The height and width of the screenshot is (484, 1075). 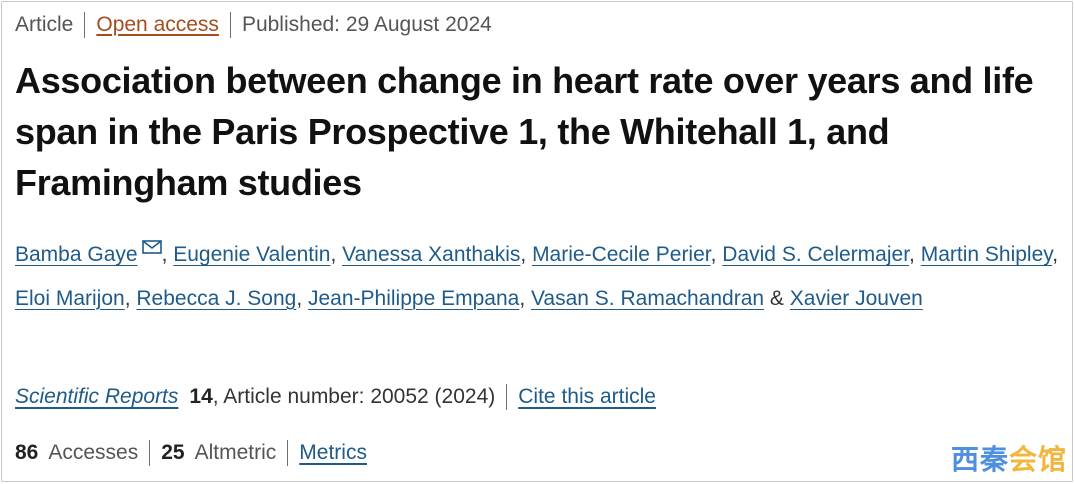 I want to click on author-link: David S. Celermajer, so click(x=816, y=254).